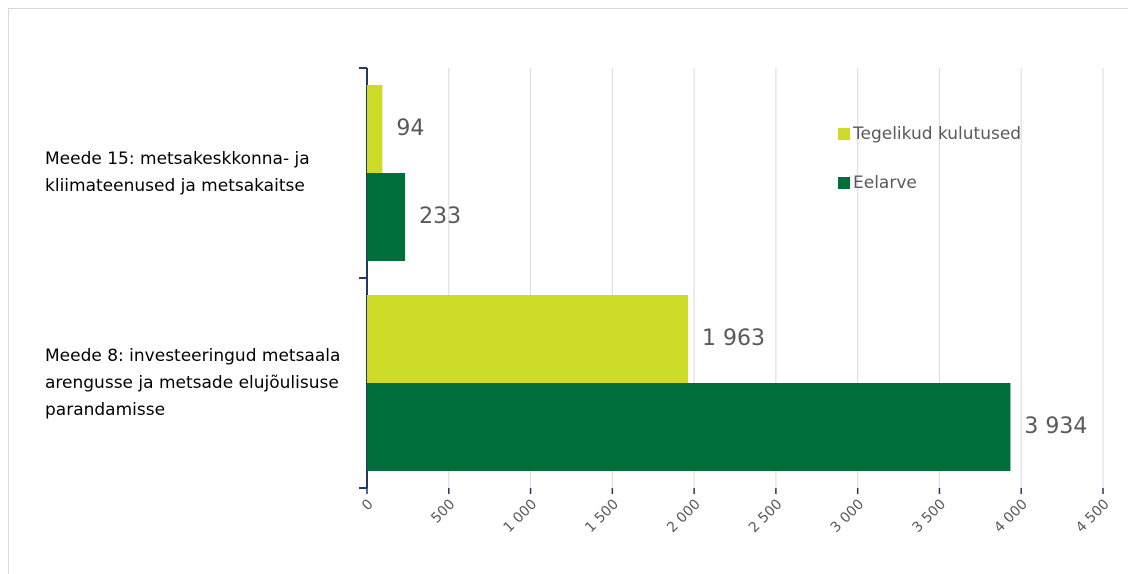 The image size is (1128, 574). Describe the element at coordinates (766, 516) in the screenshot. I see `x-tick-label: 2 500` at that location.